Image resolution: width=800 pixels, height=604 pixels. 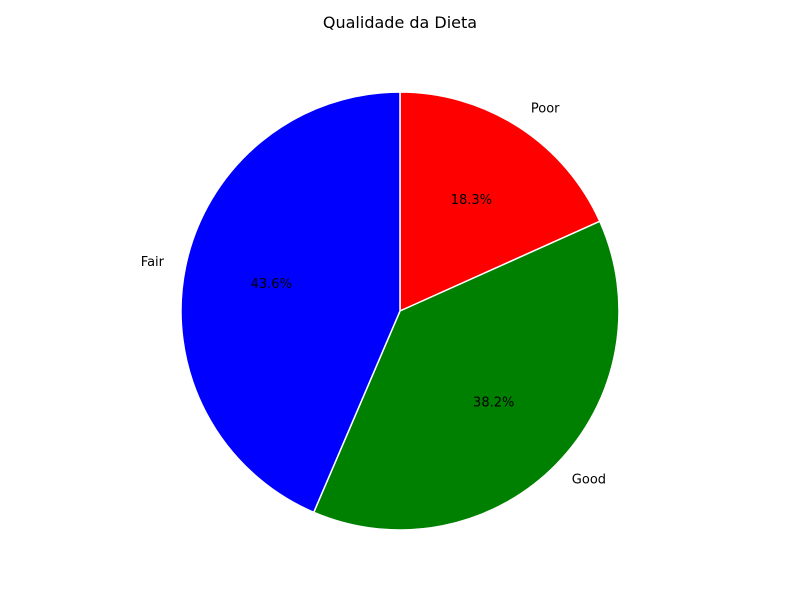 I want to click on slice-percent-fair: 43.6%, so click(x=271, y=284).